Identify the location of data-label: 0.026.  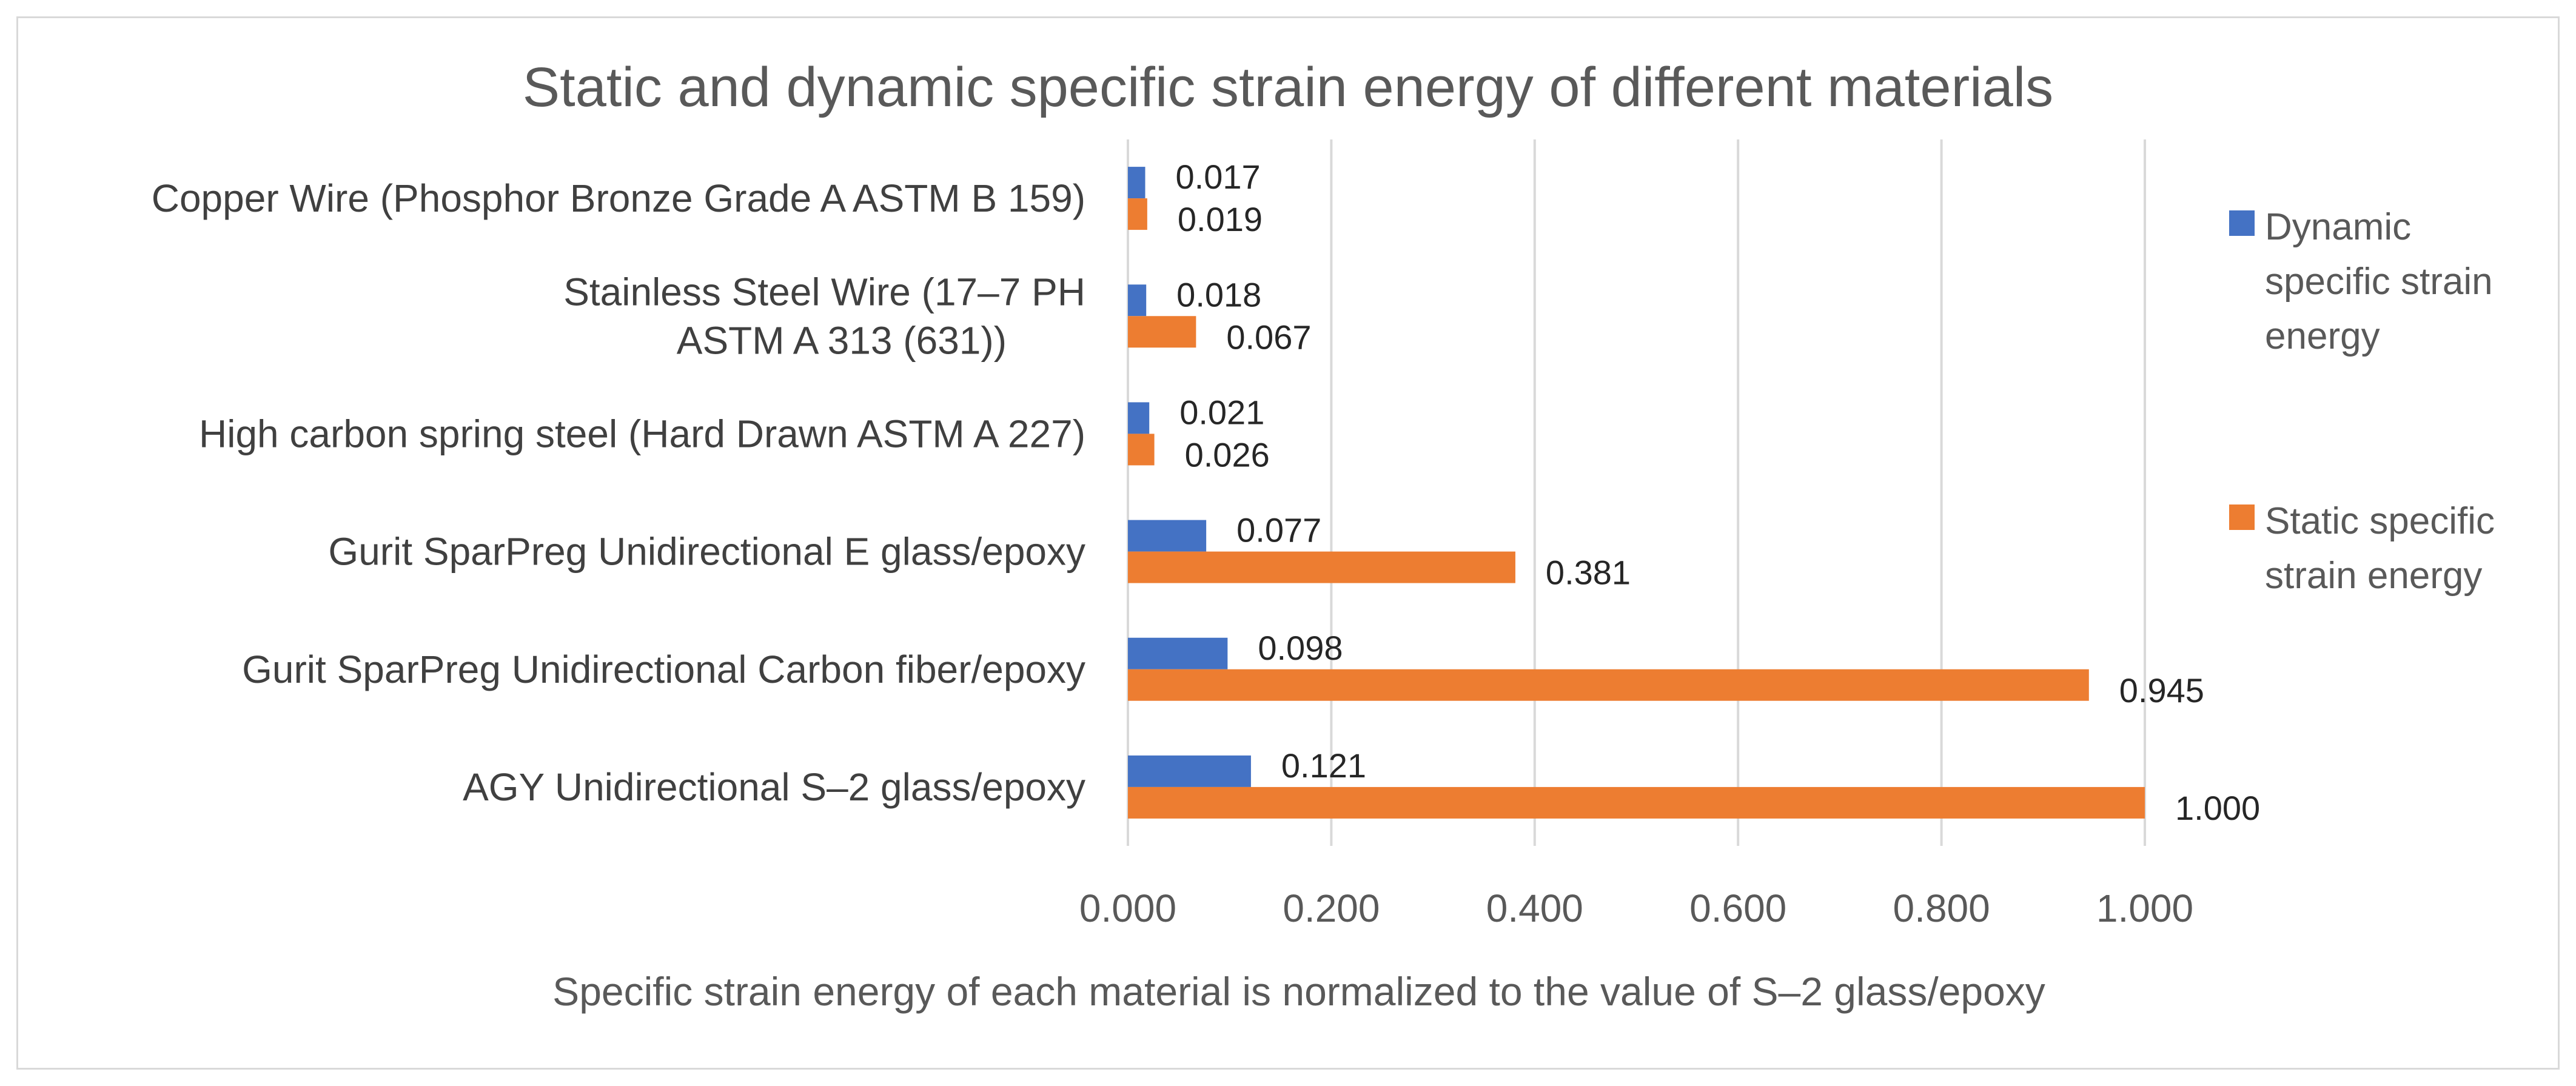
(1227, 454).